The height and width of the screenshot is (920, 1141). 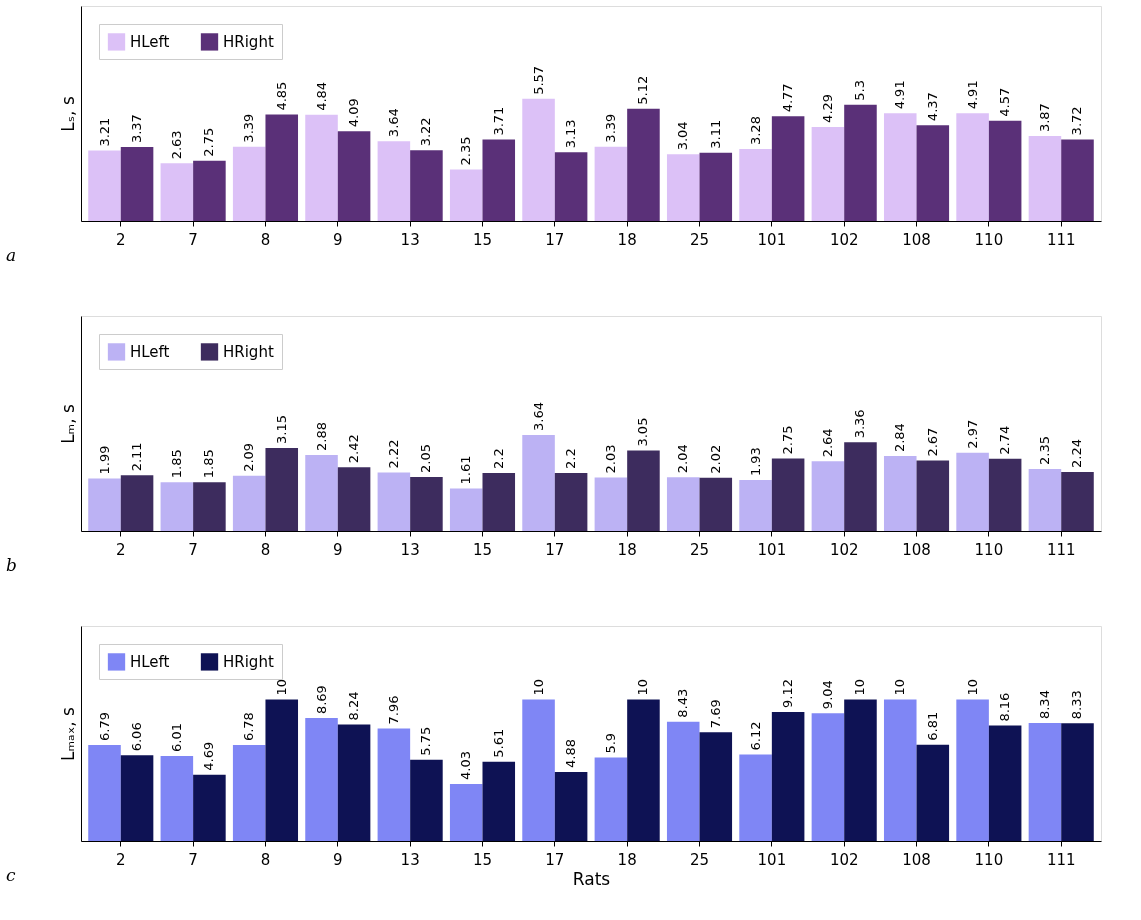 What do you see at coordinates (426, 741) in the screenshot?
I see `data-label: 5.75` at bounding box center [426, 741].